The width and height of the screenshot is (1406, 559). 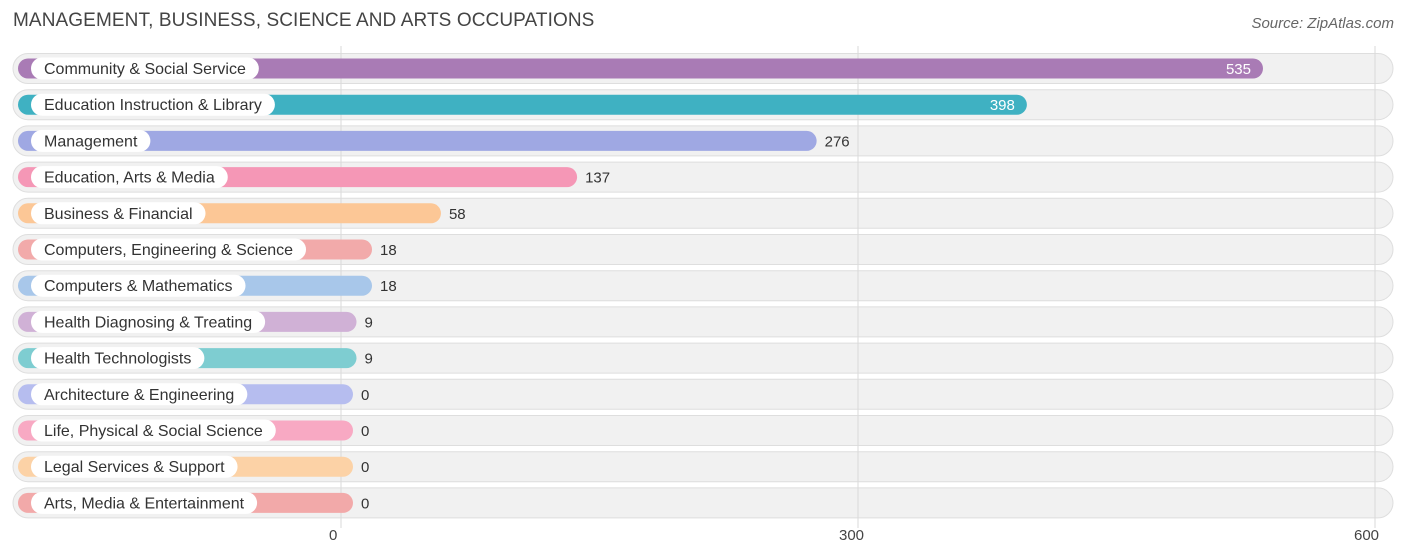 I want to click on row-background-life-physical-social-science, so click(x=703, y=430).